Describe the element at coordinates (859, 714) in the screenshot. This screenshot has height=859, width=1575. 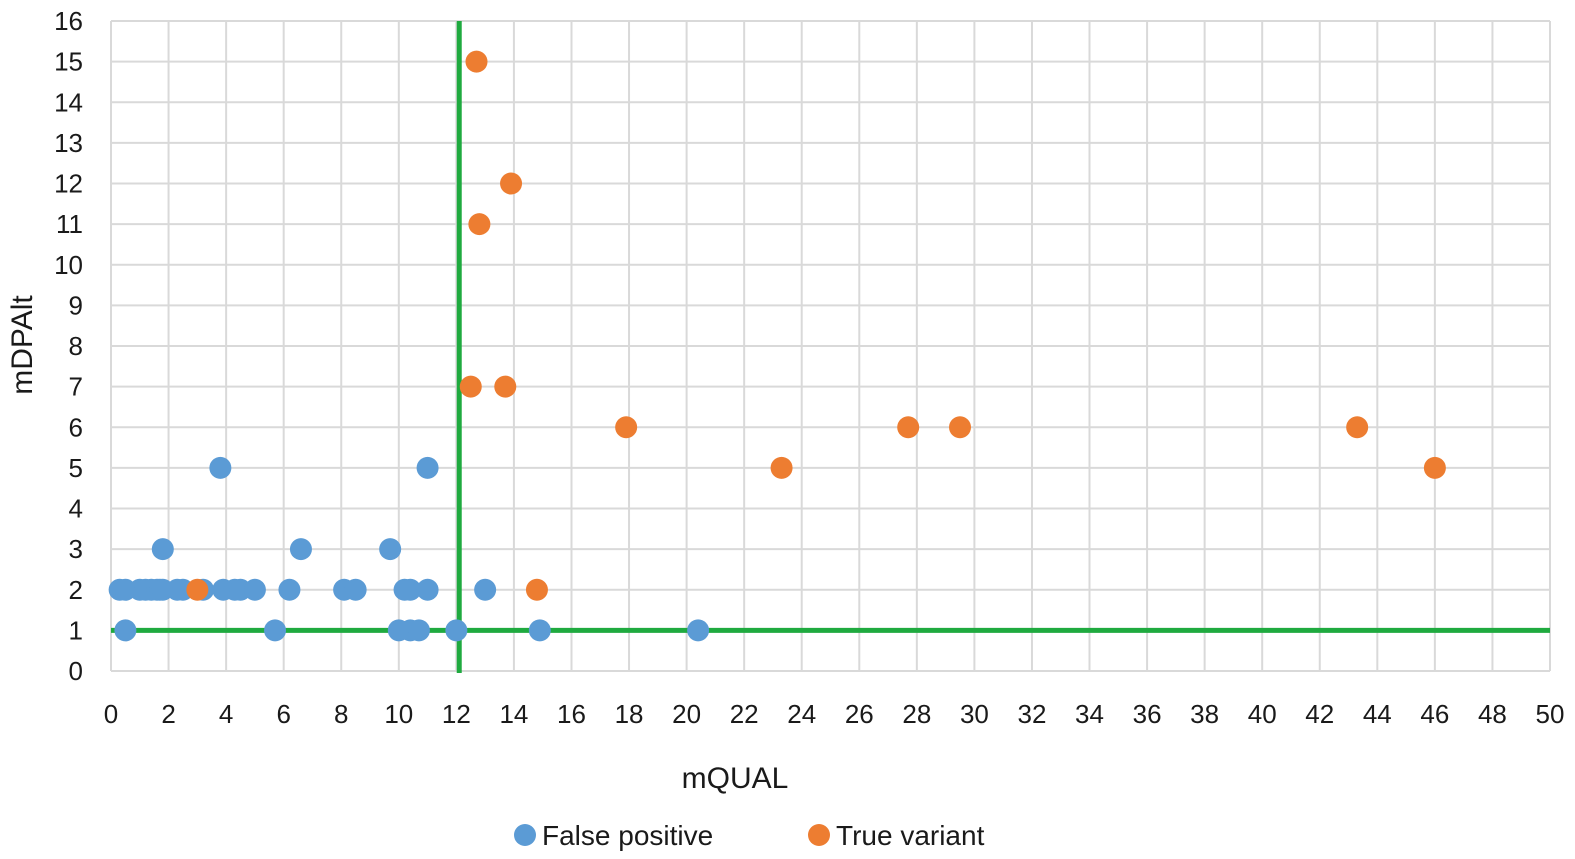
I see `x-tick-label: 26` at that location.